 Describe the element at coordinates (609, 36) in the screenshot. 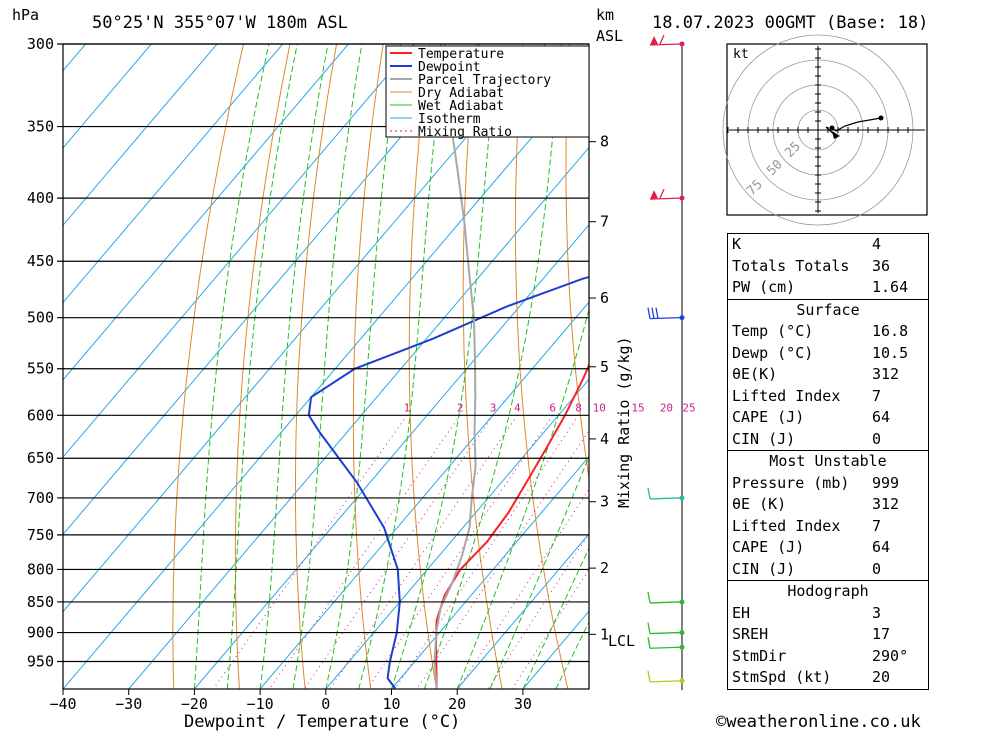

I see `asl-unit-label: ASL` at that location.